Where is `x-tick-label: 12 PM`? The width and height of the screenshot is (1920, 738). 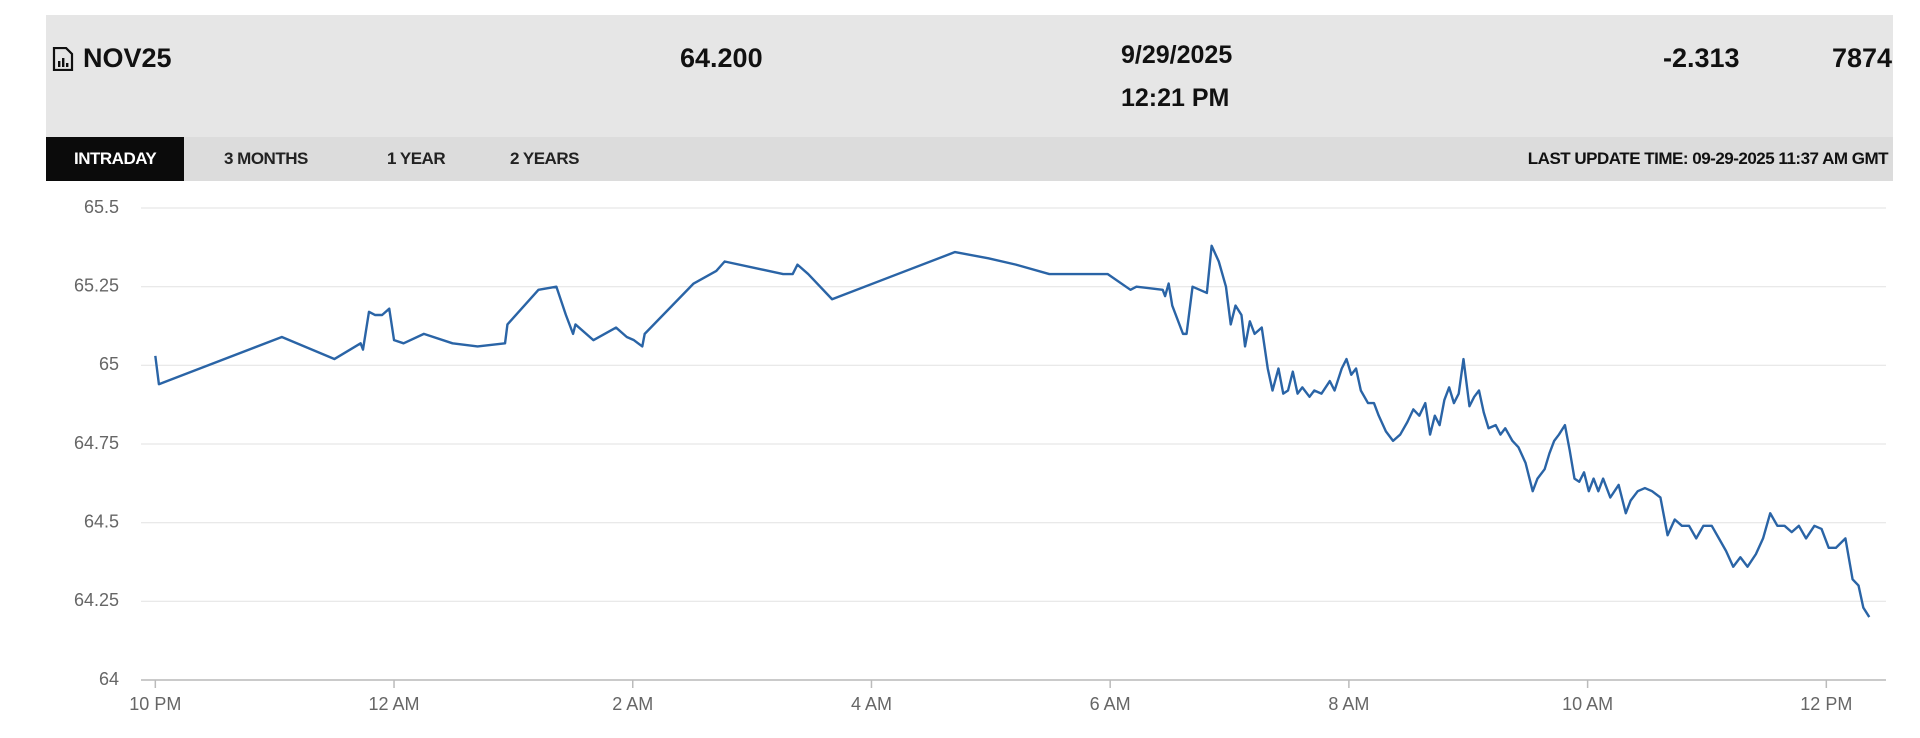
x-tick-label: 12 PM is located at coordinates (1826, 704).